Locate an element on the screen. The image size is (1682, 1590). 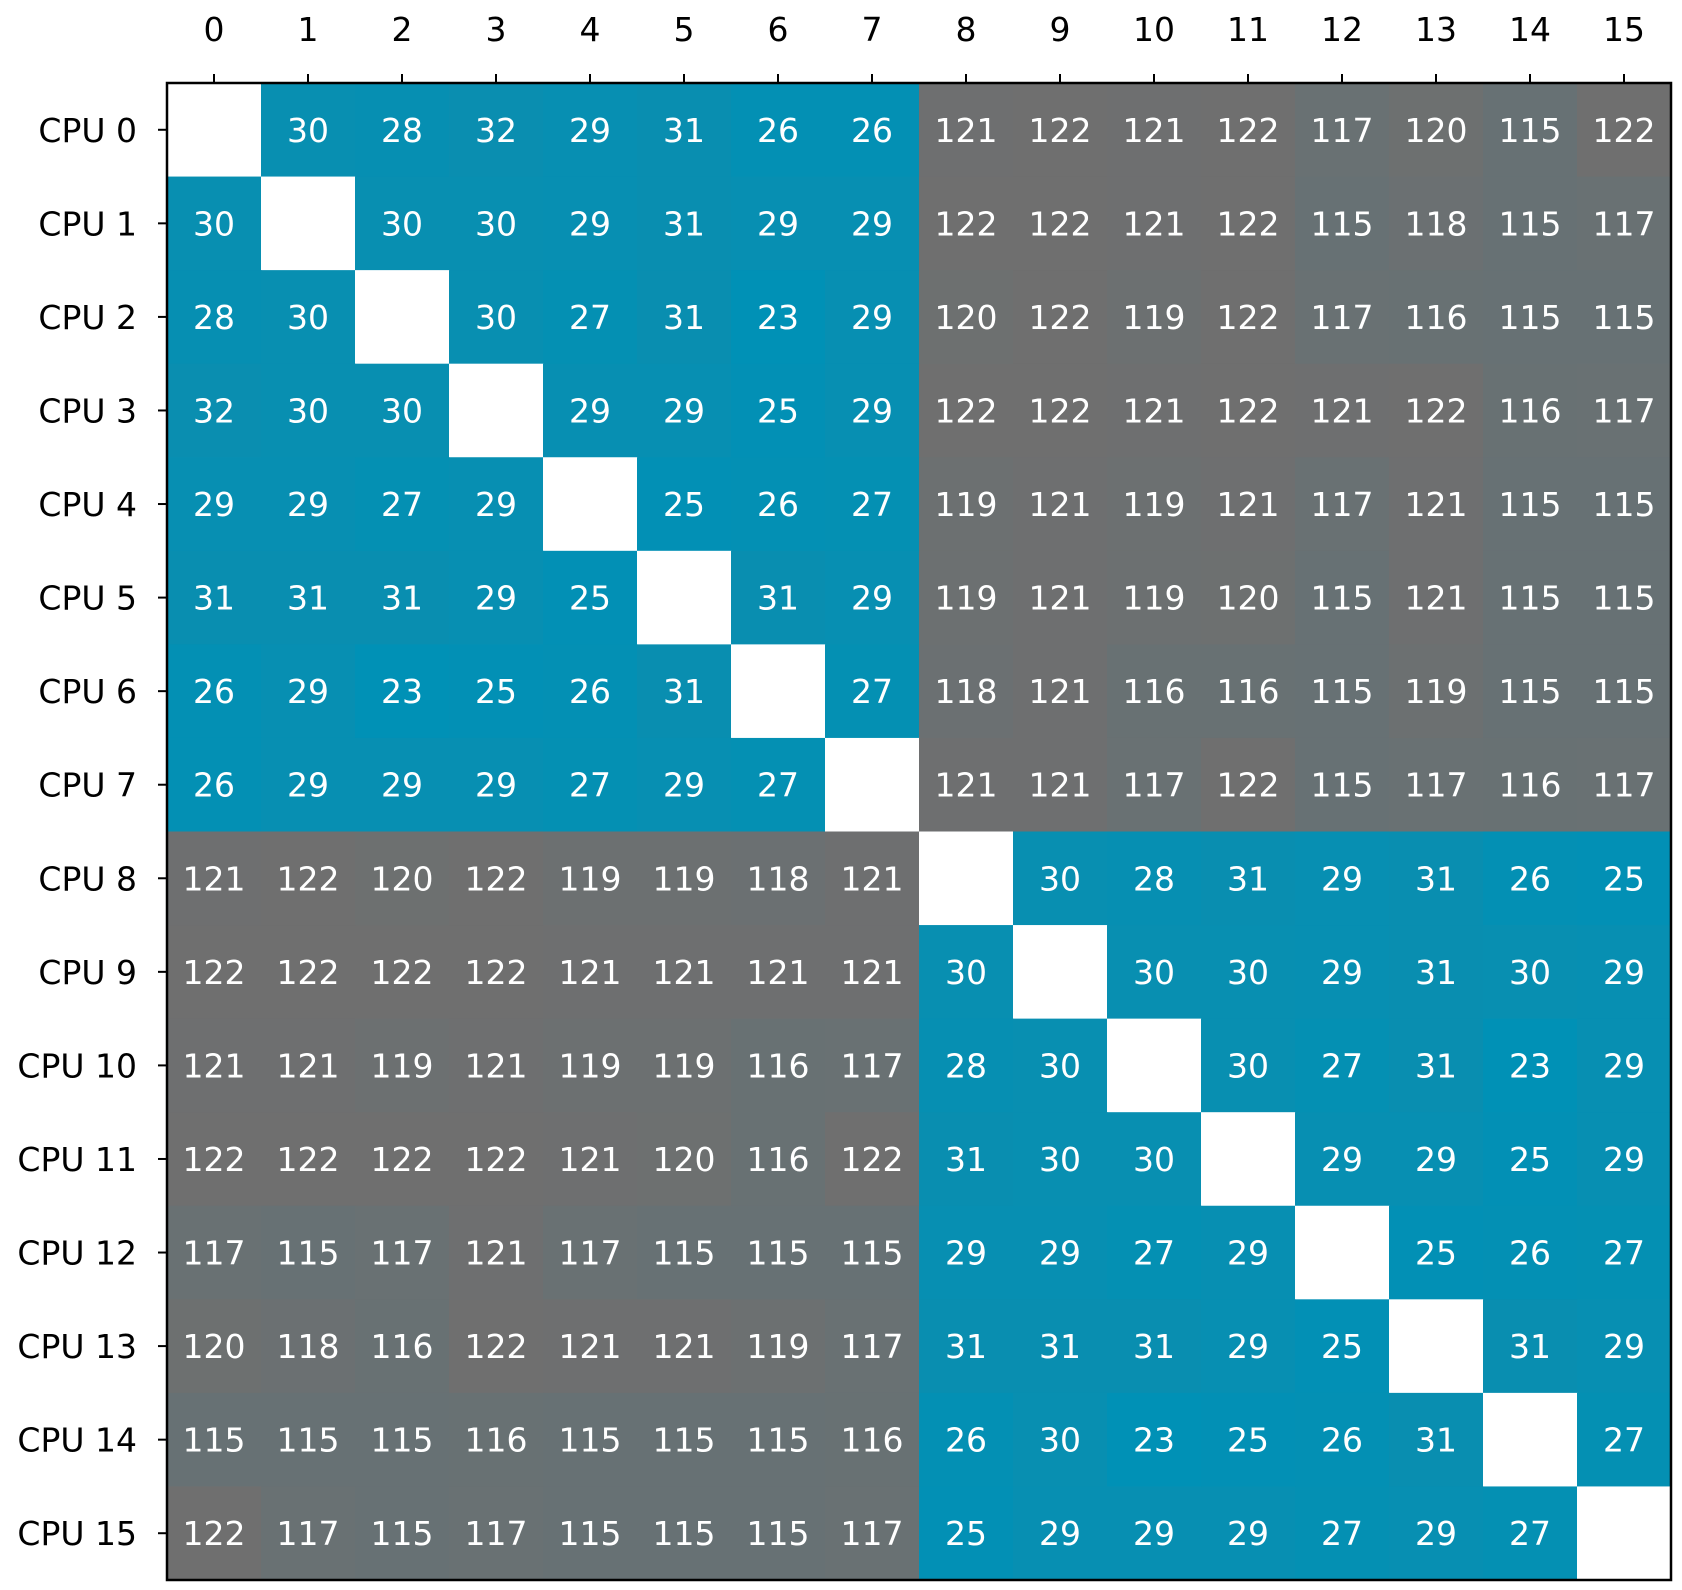
y-tick-label: CPU 14 is located at coordinates (77, 1440).